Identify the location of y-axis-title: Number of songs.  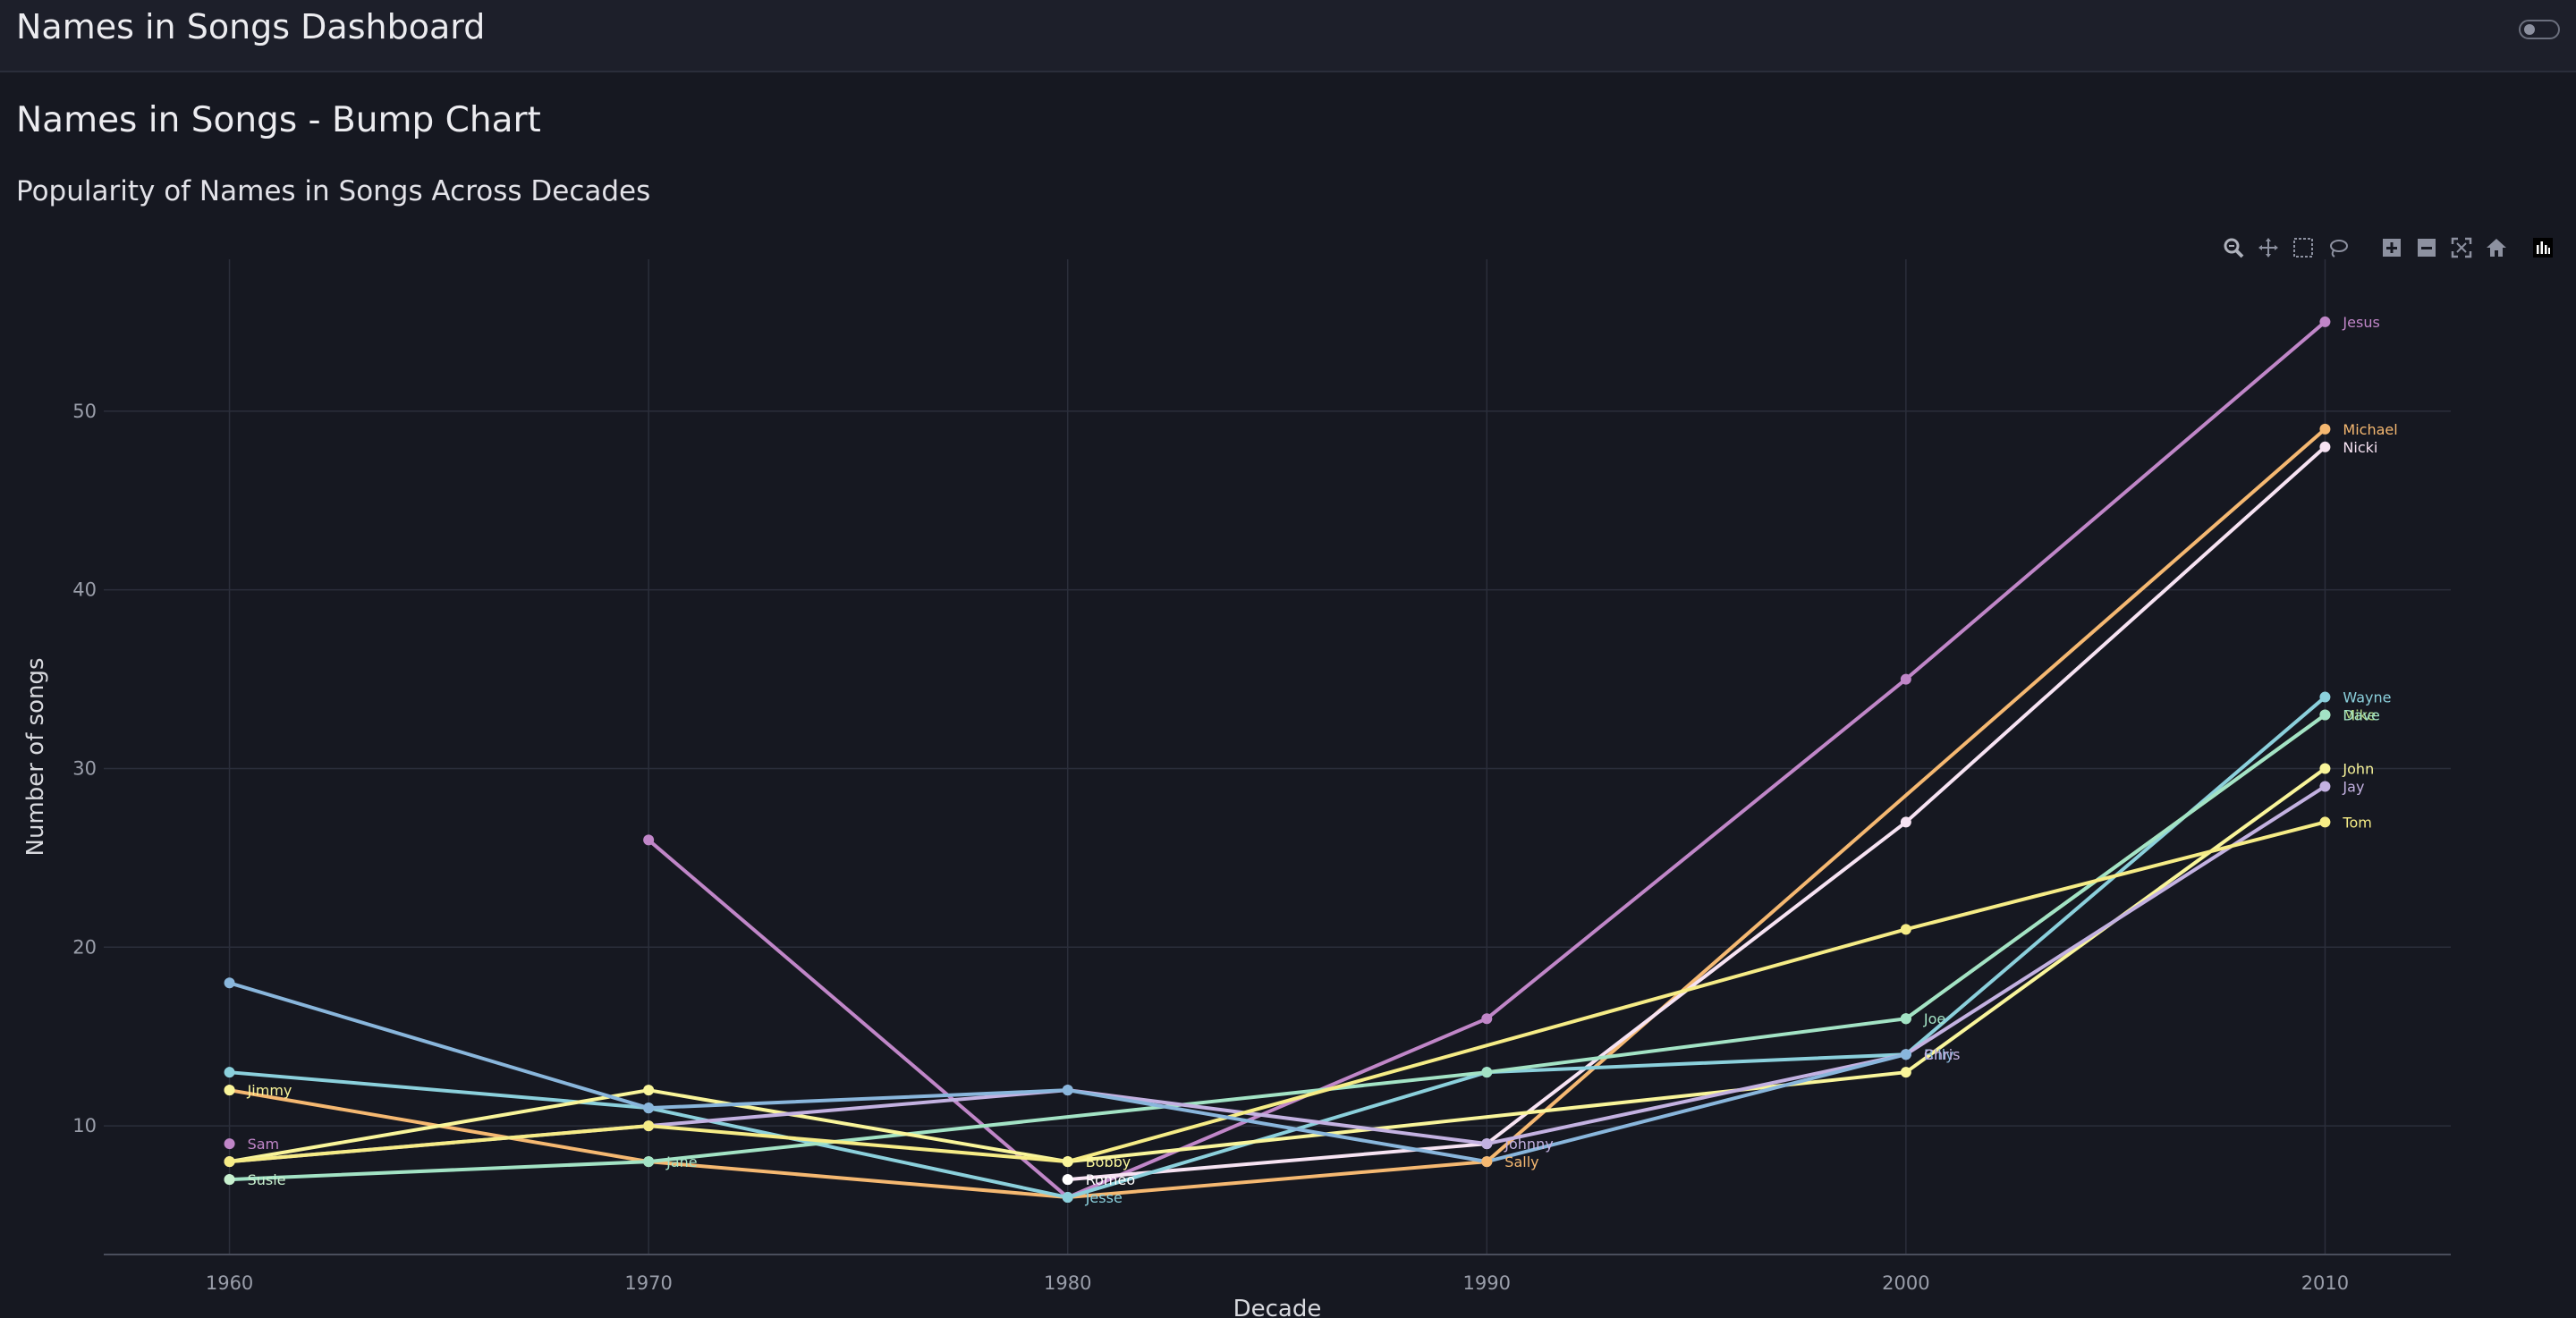
(35, 757).